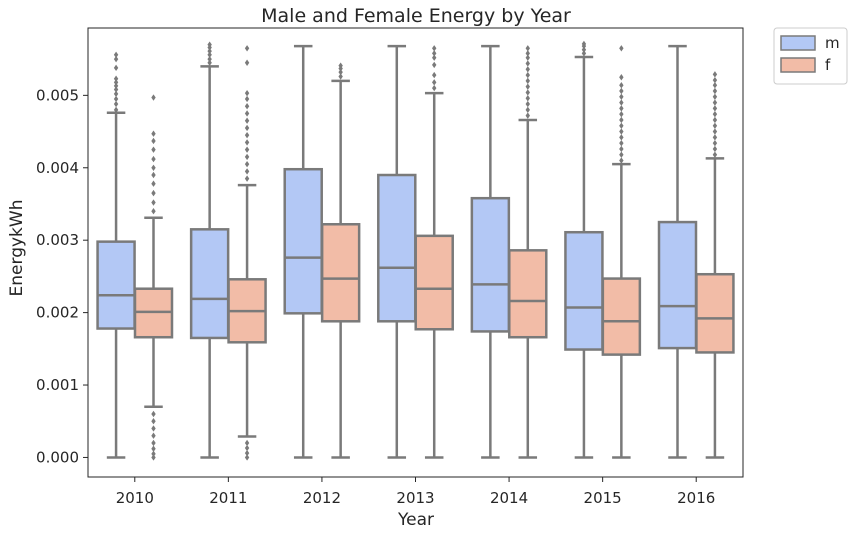 The height and width of the screenshot is (536, 855). I want to click on y-tick-label: 0.004, so click(57, 168).